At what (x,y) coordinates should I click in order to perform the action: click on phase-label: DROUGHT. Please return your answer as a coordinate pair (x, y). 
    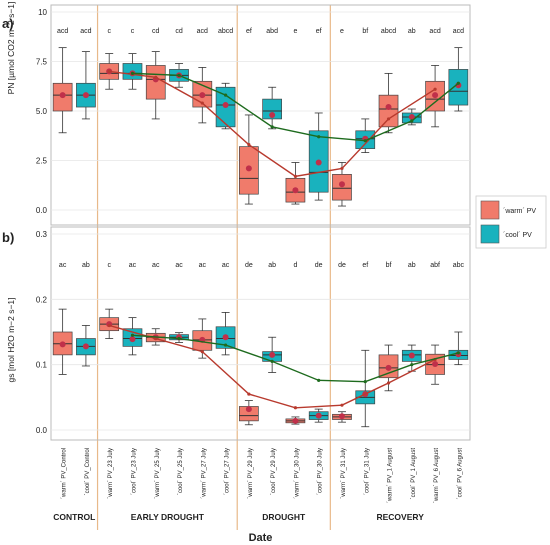
    Looking at the image, I should click on (284, 517).